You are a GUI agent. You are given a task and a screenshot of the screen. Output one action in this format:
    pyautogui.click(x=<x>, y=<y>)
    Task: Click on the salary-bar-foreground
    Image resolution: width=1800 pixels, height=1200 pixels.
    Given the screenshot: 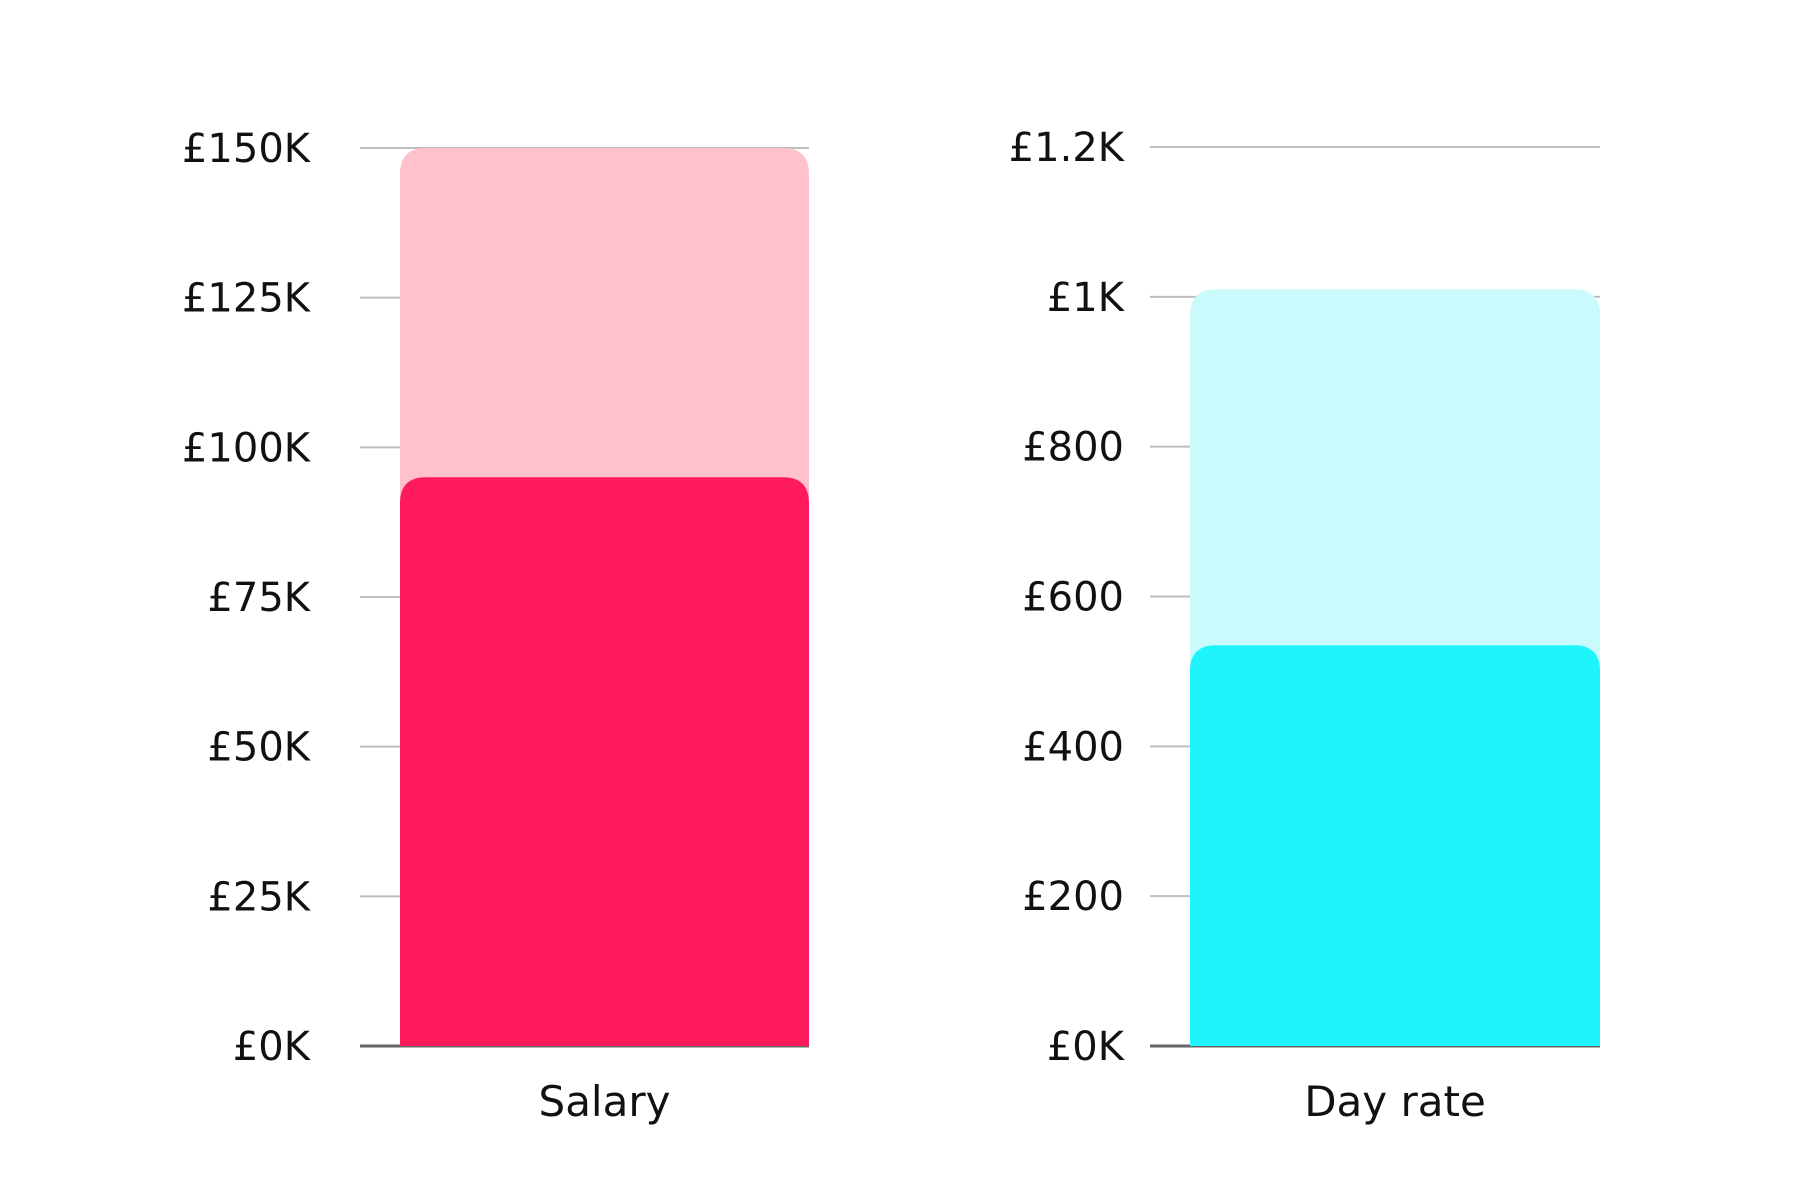 What is the action you would take?
    pyautogui.click(x=604, y=761)
    